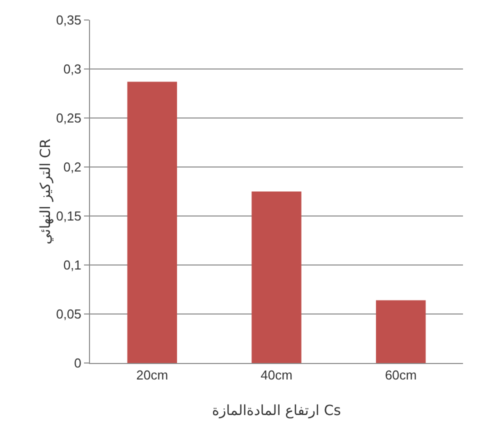  I want to click on y-tick-label: 0,05, so click(69, 314).